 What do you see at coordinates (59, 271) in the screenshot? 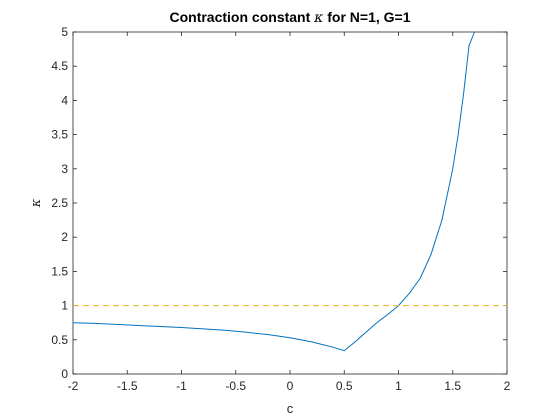
I see `y-tick-label: 1.5` at bounding box center [59, 271].